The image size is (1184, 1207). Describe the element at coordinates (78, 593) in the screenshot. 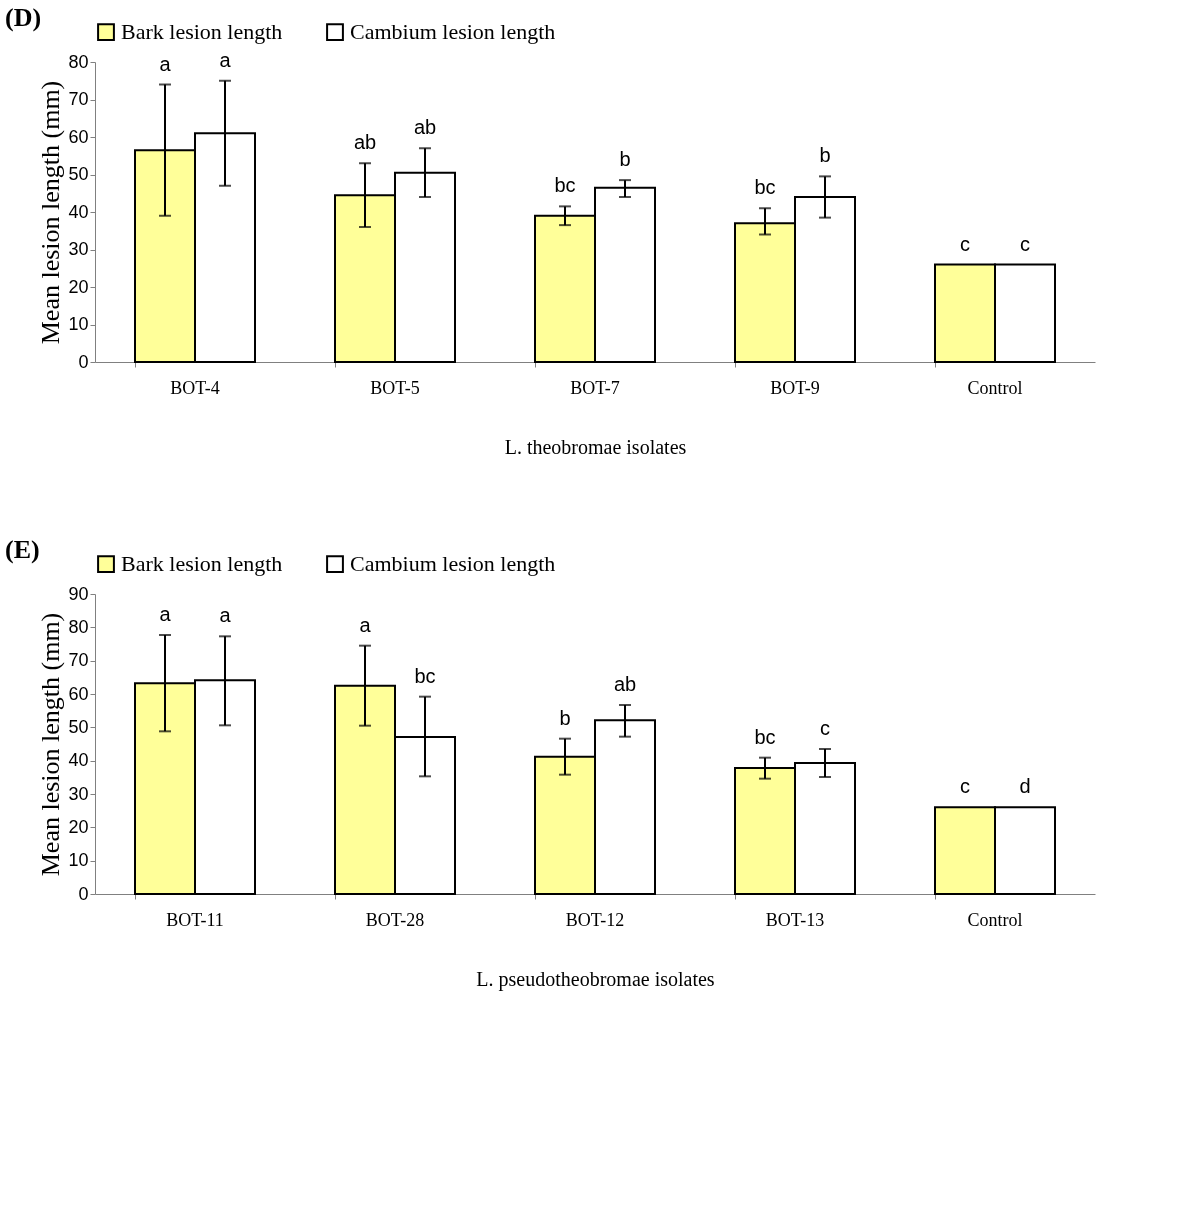

I see `y-tick-label: 90` at that location.